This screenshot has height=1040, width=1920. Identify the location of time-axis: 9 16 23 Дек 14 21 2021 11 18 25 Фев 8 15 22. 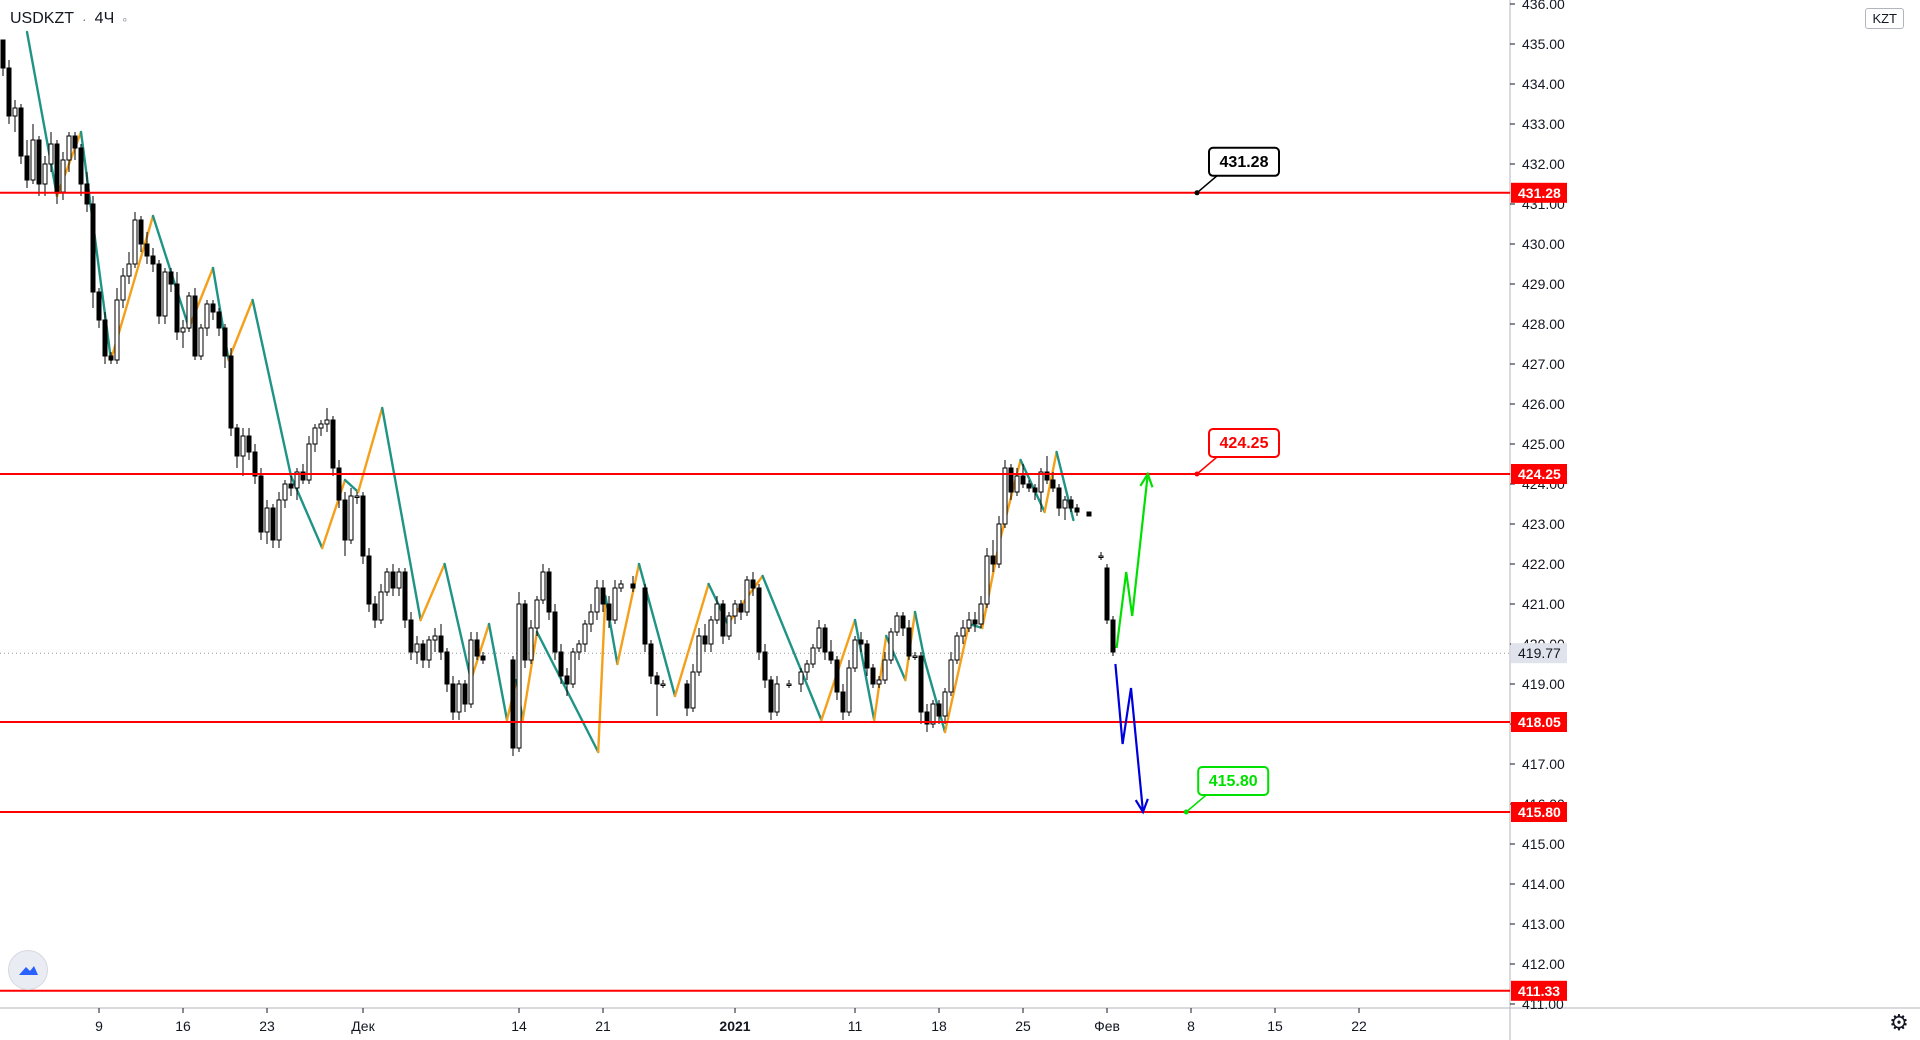
(731, 1021).